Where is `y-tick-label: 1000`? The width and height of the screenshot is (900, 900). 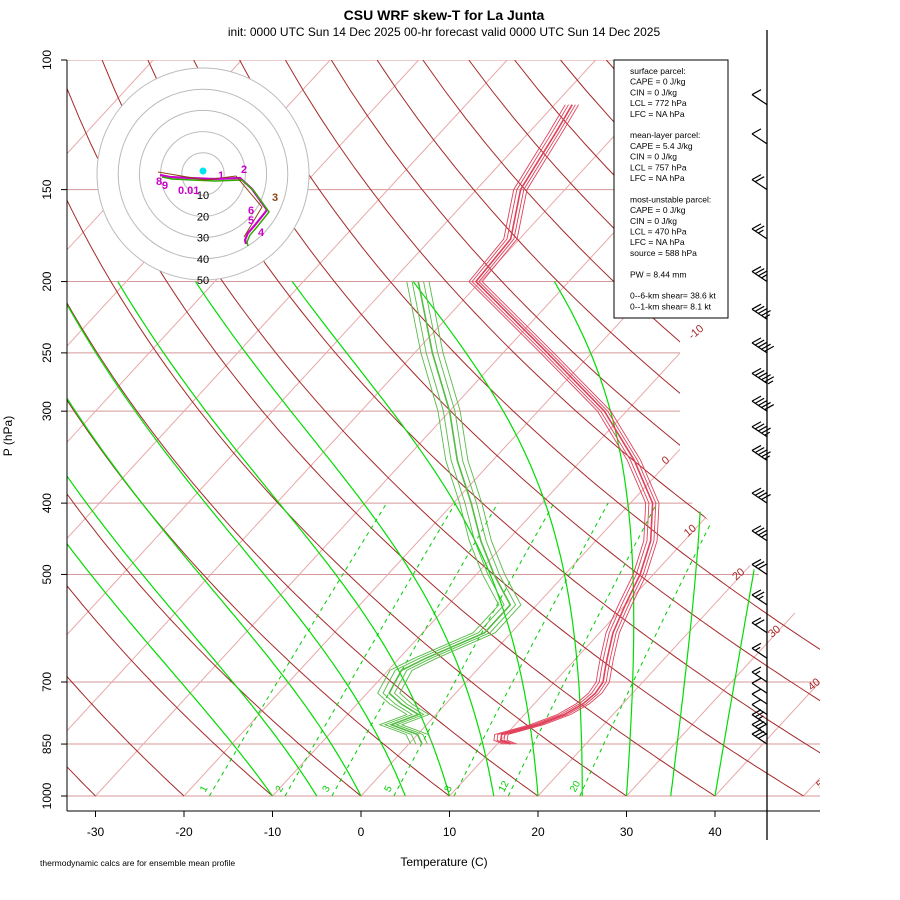 y-tick-label: 1000 is located at coordinates (47, 795).